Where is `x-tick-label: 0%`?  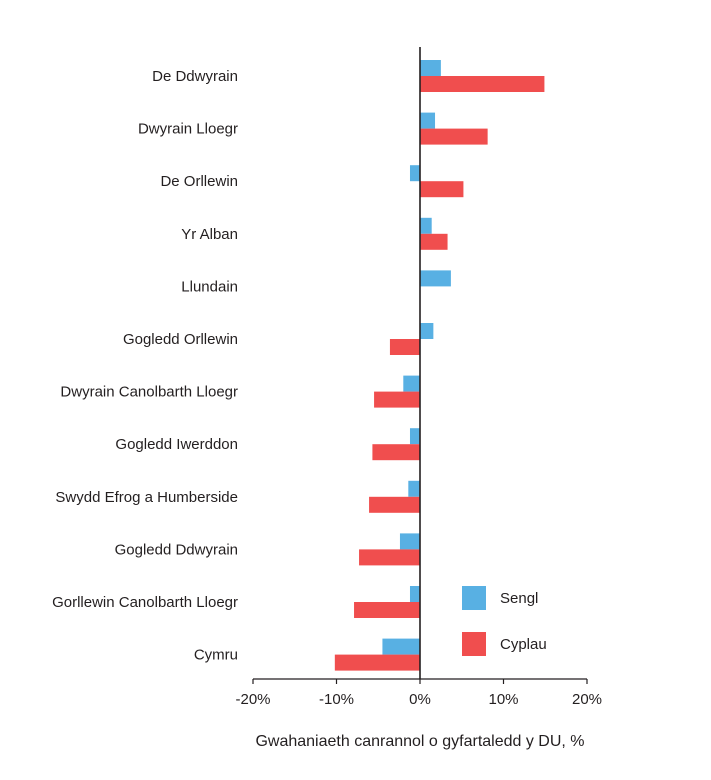
x-tick-label: 0% is located at coordinates (420, 699).